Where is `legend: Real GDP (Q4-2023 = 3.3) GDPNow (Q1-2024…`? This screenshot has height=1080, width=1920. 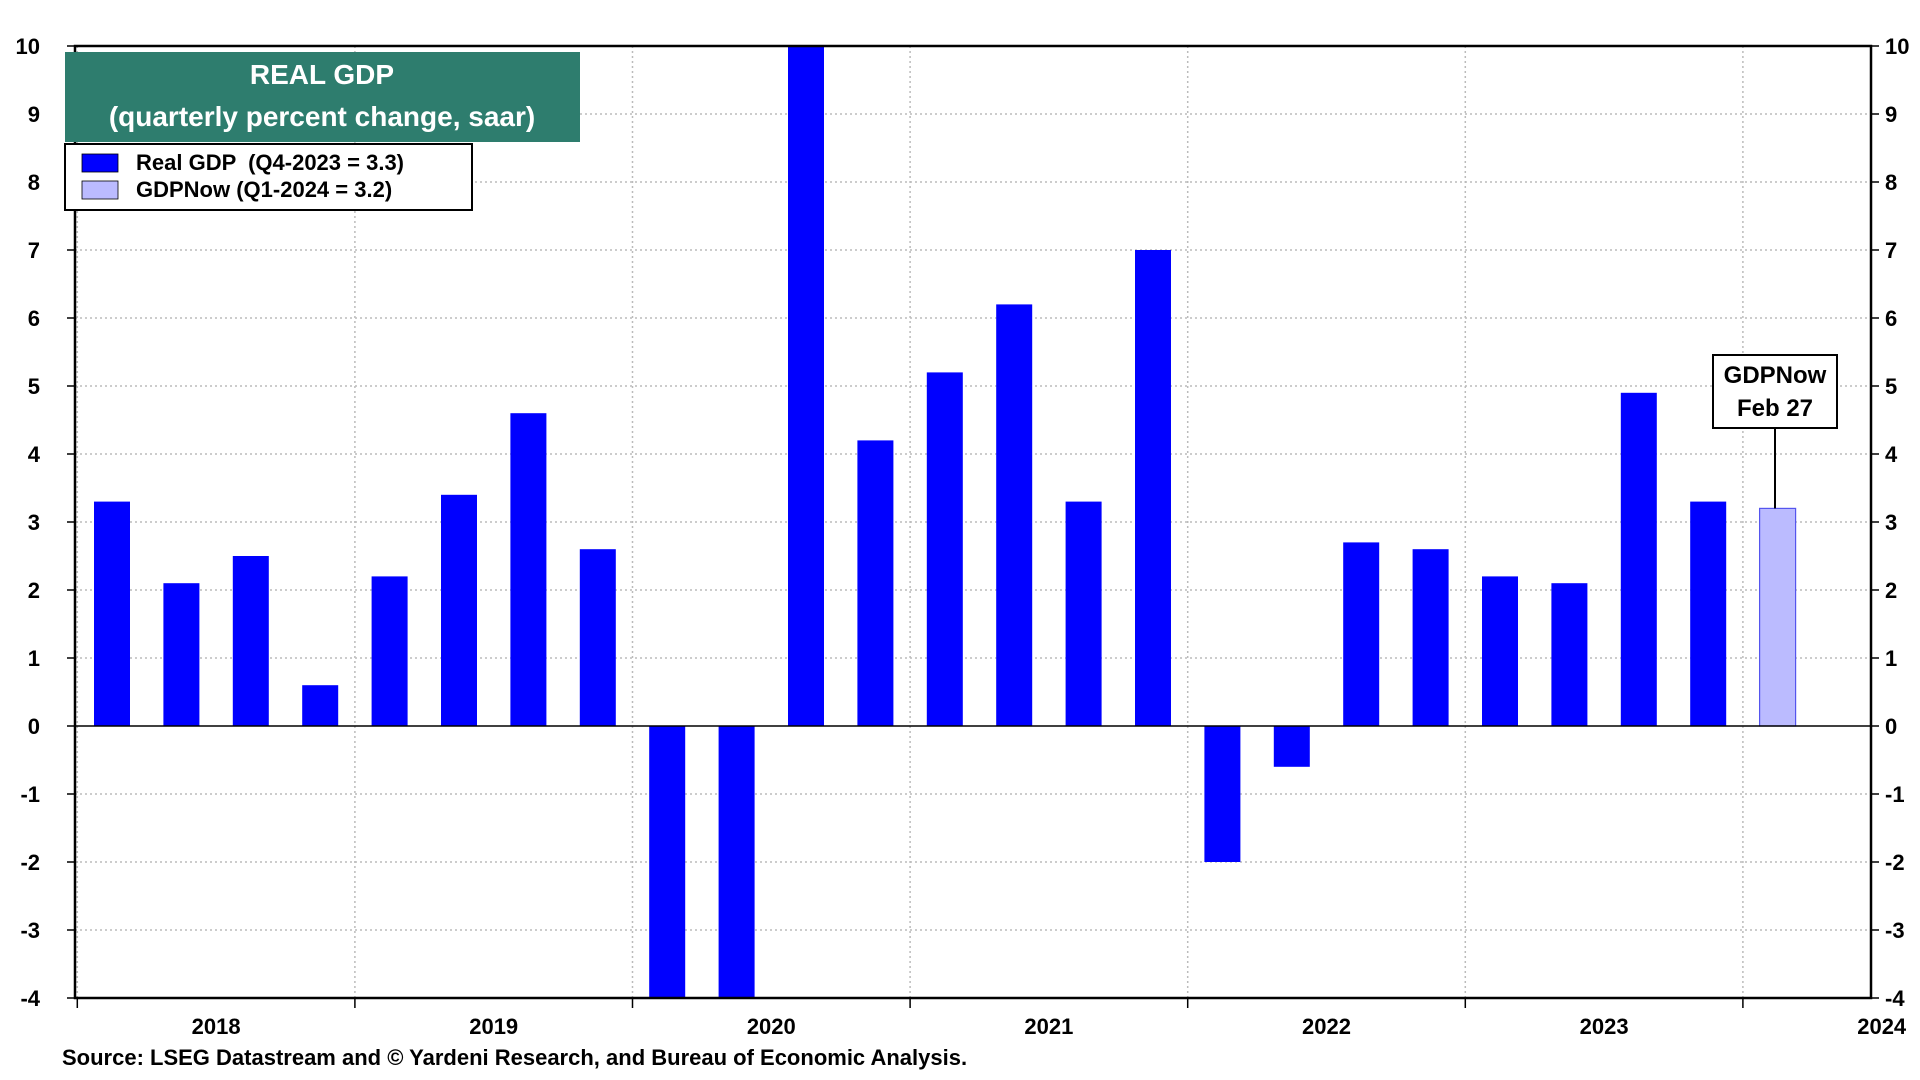 legend: Real GDP (Q4-2023 = 3.3) GDPNow (Q1-2024… is located at coordinates (268, 177).